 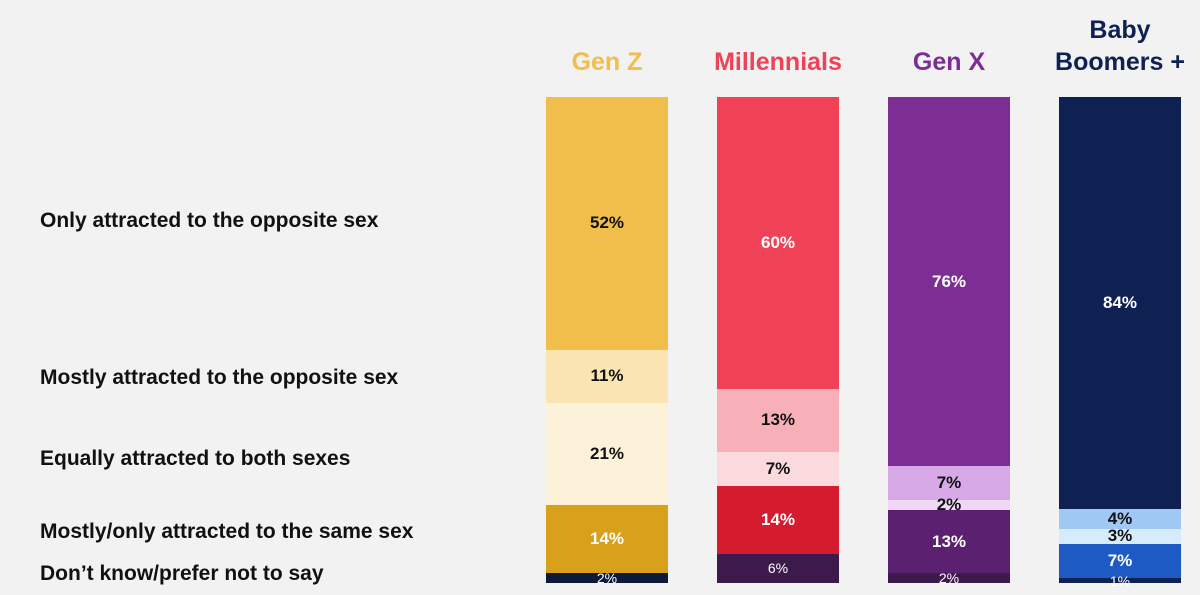 I want to click on category-header-line: Gen Z, so click(x=607, y=62).